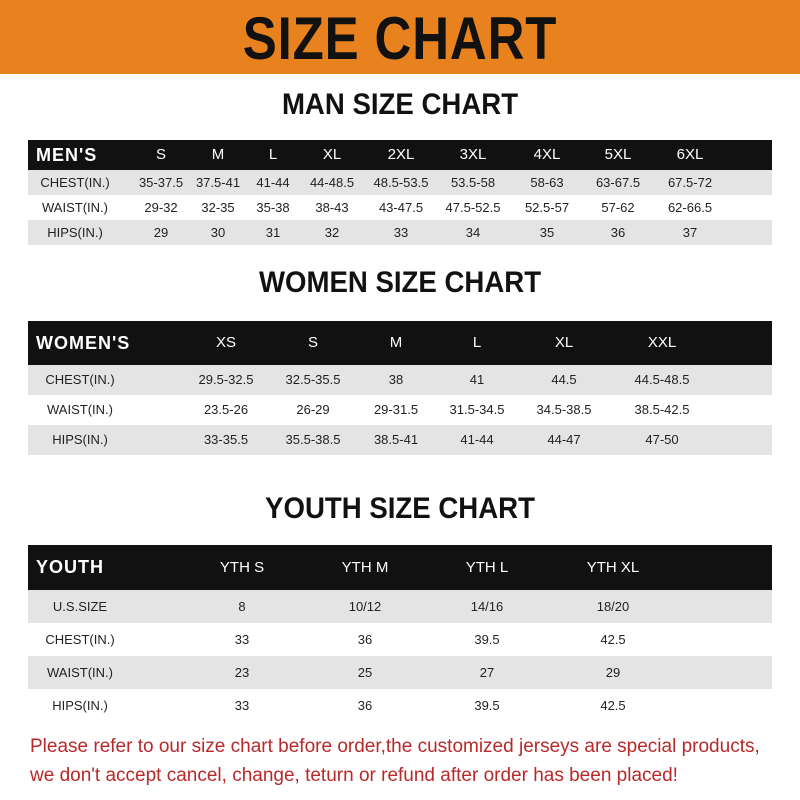 This screenshot has height=800, width=800. Describe the element at coordinates (226, 379) in the screenshot. I see `measurement-cell: 29.5-32.5` at that location.